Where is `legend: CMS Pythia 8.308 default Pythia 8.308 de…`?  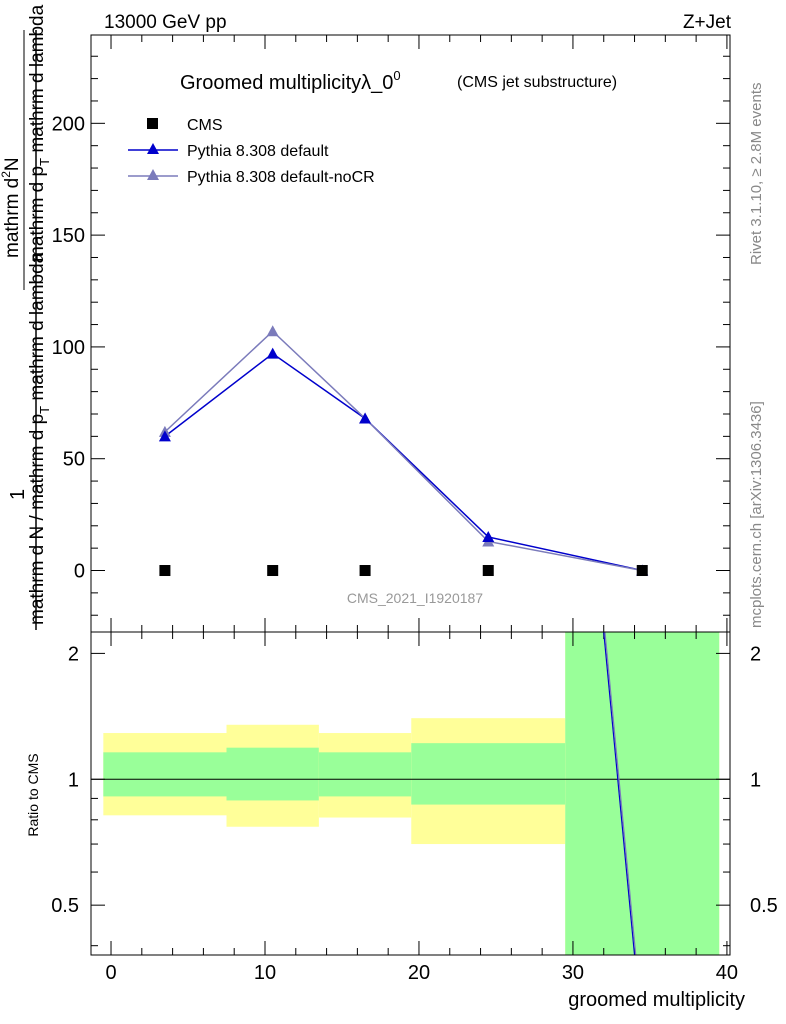
legend: CMS Pythia 8.308 default Pythia 8.308 de… is located at coordinates (251, 151).